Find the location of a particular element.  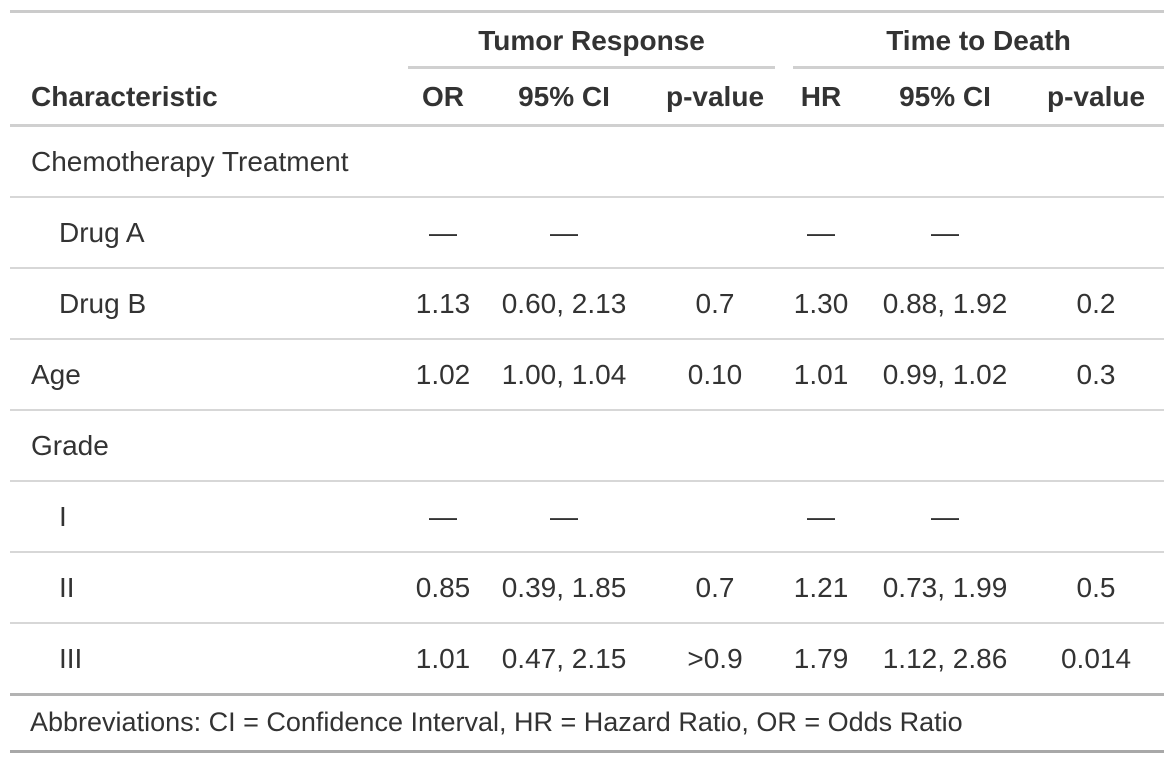

cell-or: 1.02 is located at coordinates (443, 375).